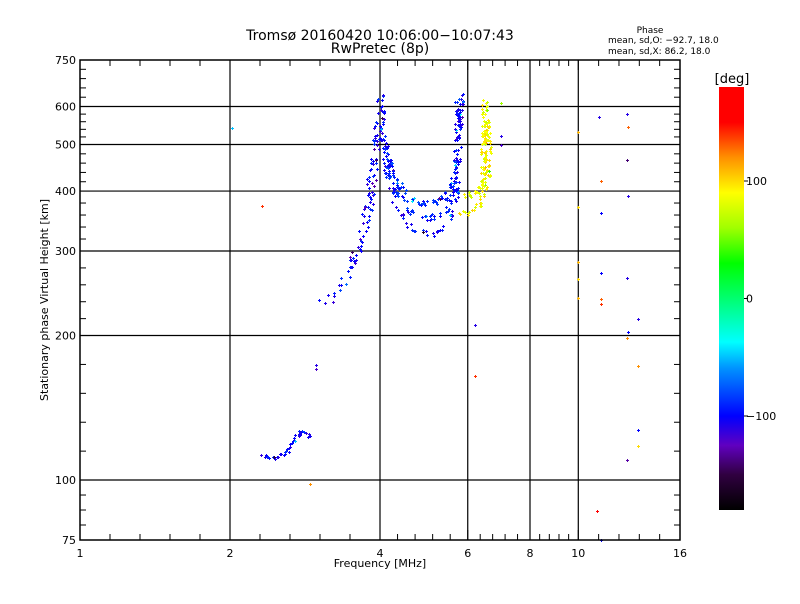 The image size is (800, 604). I want to click on y-tick-label: 100, so click(65, 480).